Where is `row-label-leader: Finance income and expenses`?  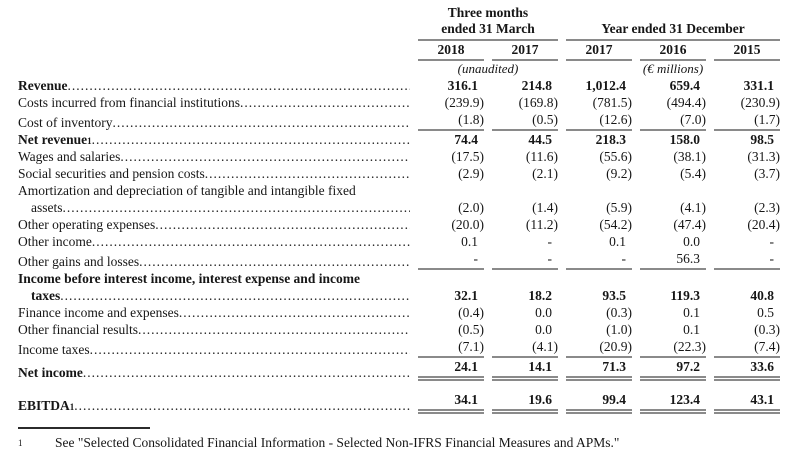 row-label-leader: Finance income and expenses is located at coordinates (214, 312).